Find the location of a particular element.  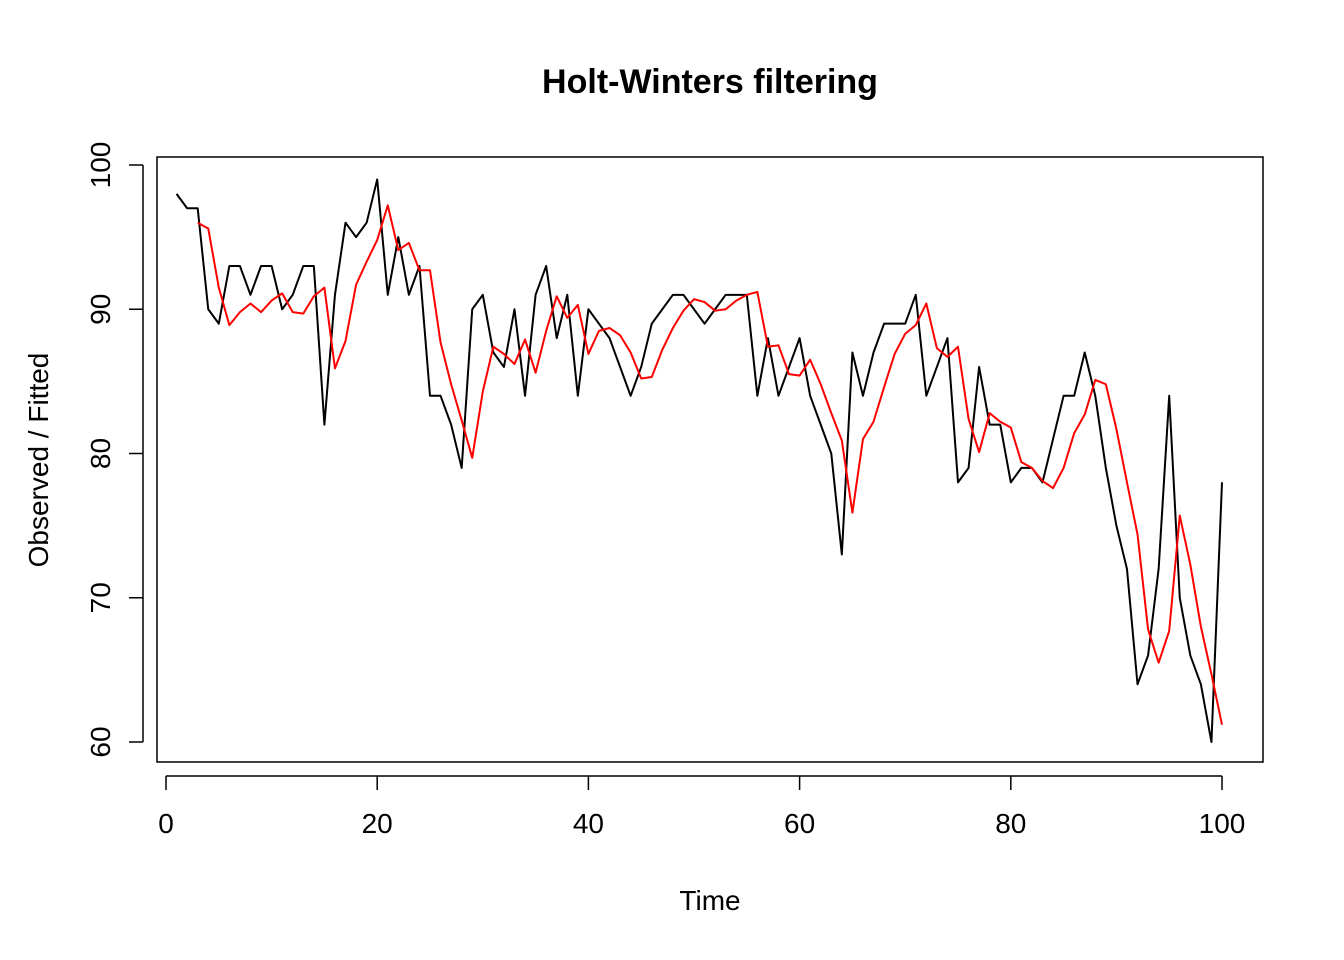

y-tick-label: 70 is located at coordinates (100, 597).